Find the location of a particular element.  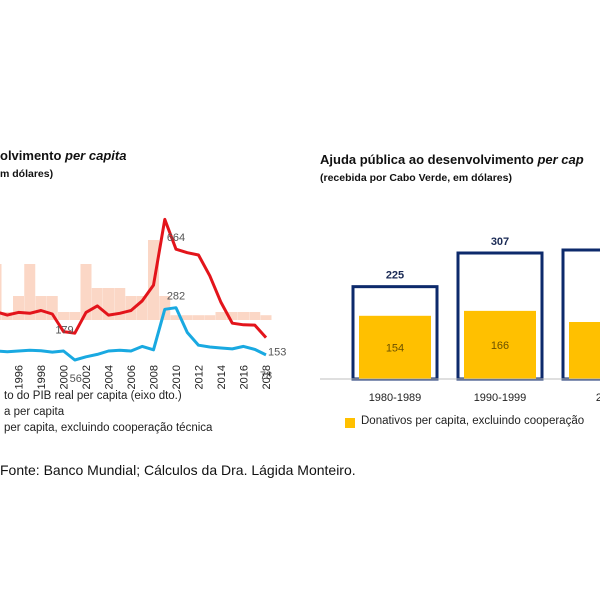

grants-label: 166 is located at coordinates (500, 346).